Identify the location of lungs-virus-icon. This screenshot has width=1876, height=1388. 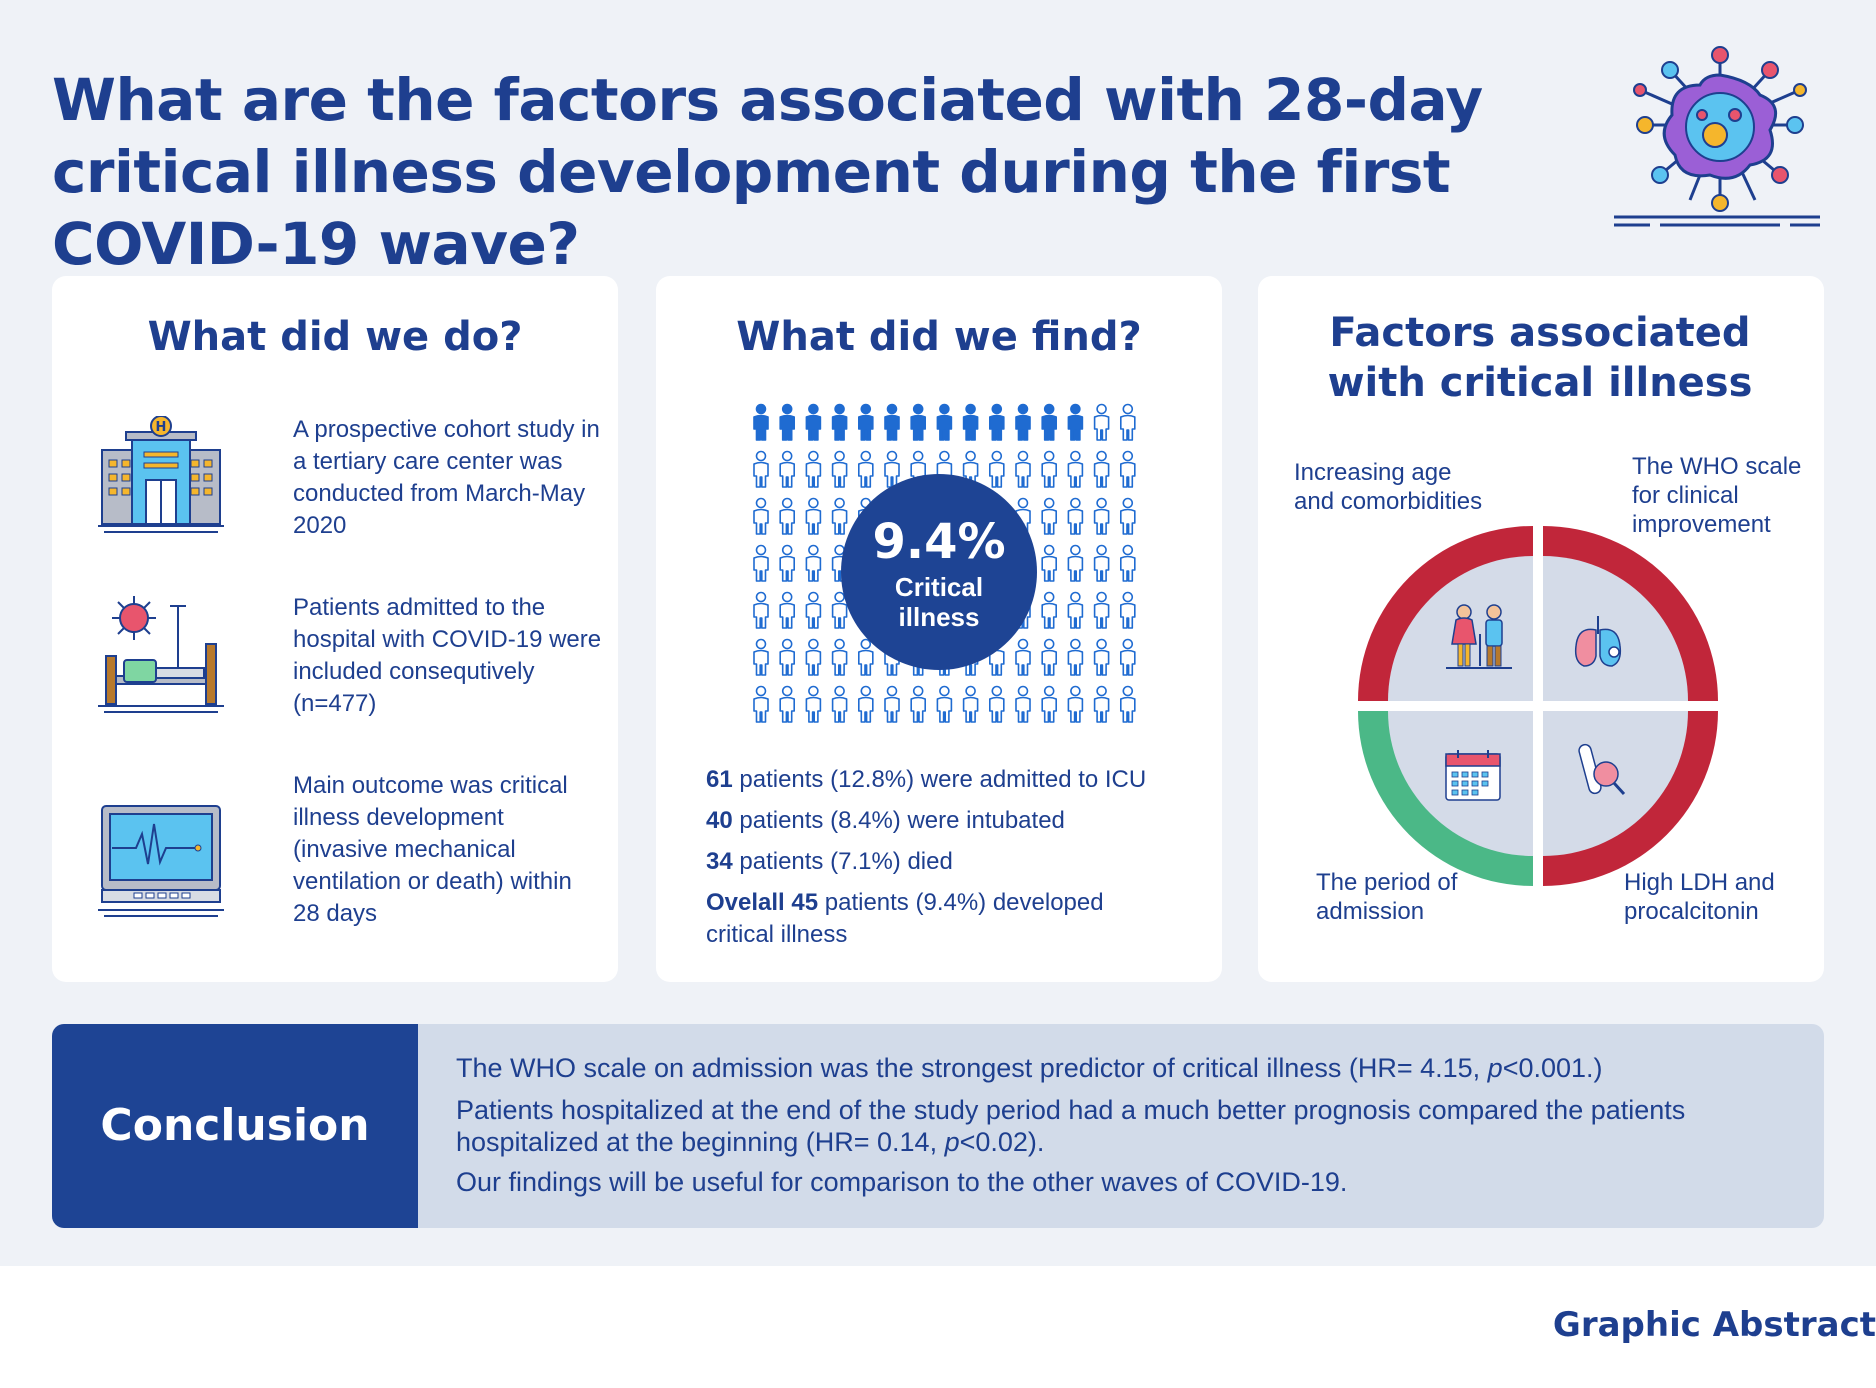
(1598, 641).